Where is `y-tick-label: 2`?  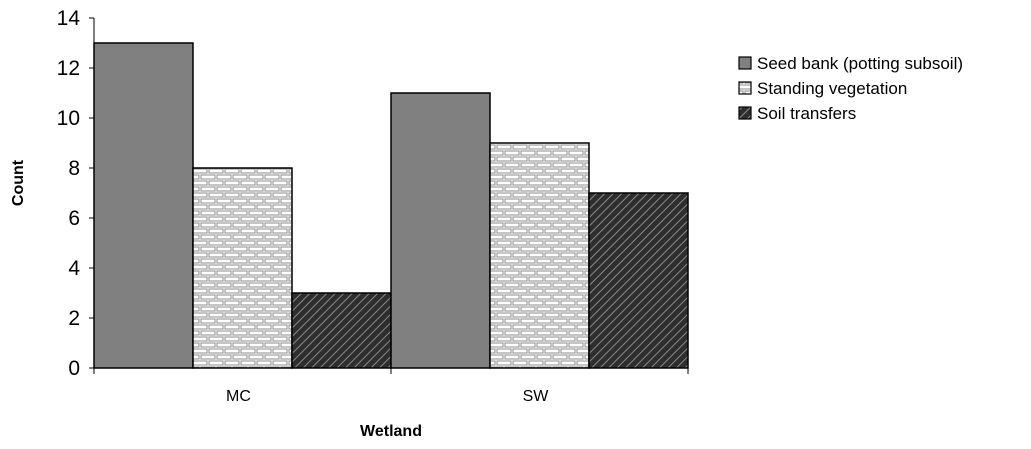
y-tick-label: 2 is located at coordinates (74, 318).